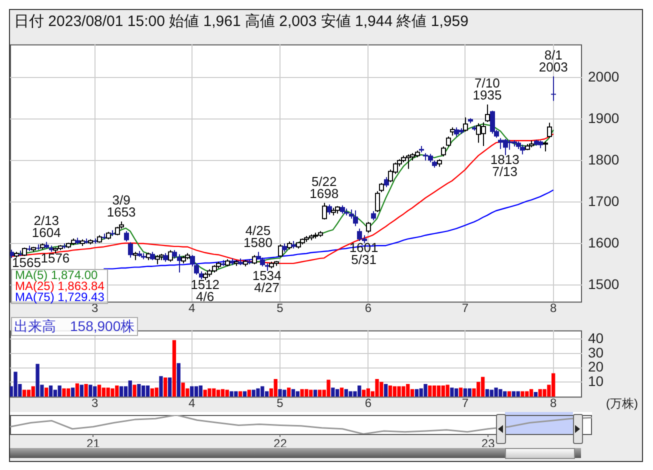 This screenshot has height=470, width=653. I want to click on y-tick-label: 10, so click(596, 381).